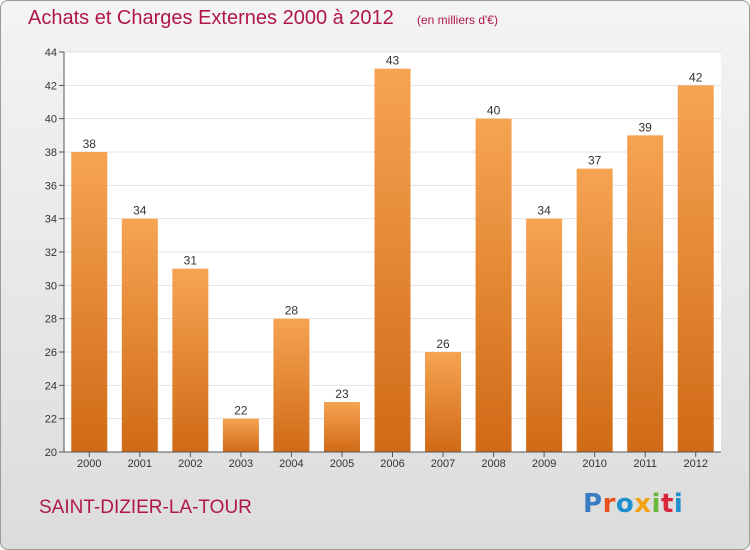  I want to click on y-tick-label: 38, so click(51, 153).